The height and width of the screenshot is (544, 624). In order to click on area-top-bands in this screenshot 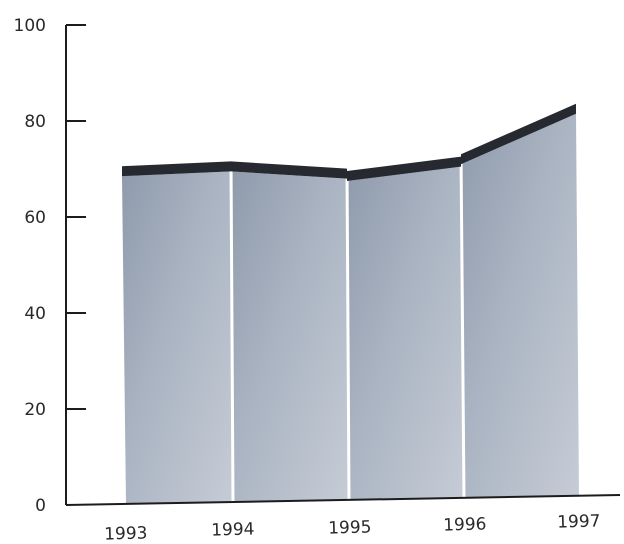, I will do `click(349, 142)`.